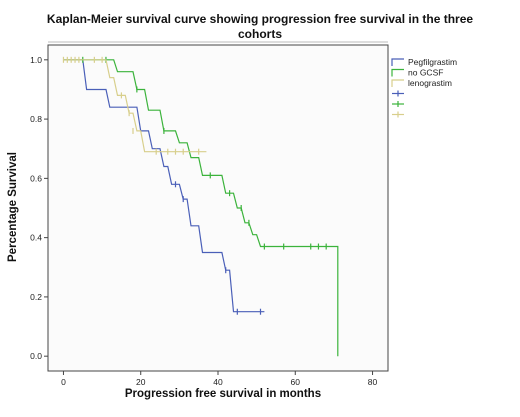  What do you see at coordinates (36, 297) in the screenshot?
I see `y-tick-label: 0.2` at bounding box center [36, 297].